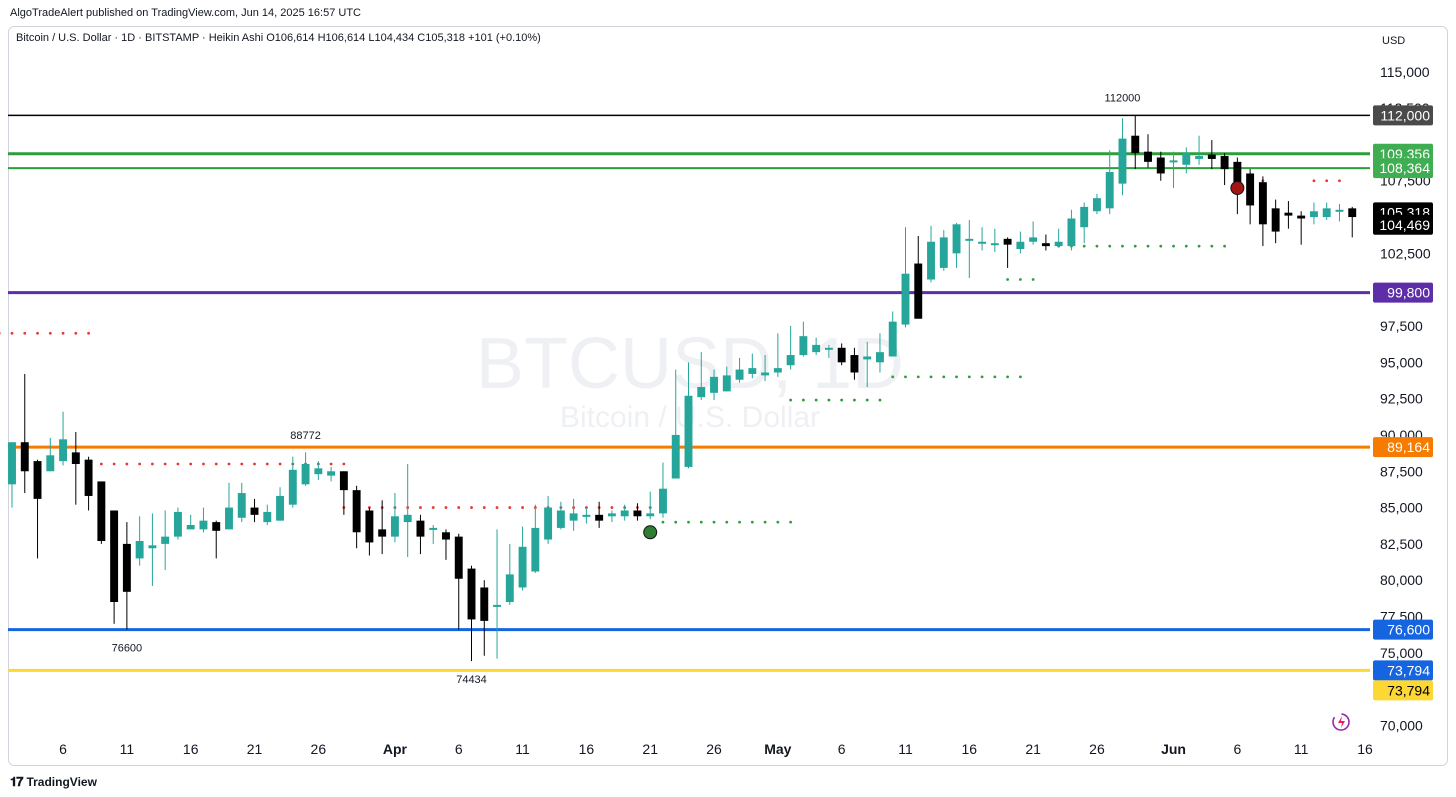 Image resolution: width=1456 pixels, height=797 pixels. I want to click on price-badge-1-text: 104,469, so click(1404, 225).